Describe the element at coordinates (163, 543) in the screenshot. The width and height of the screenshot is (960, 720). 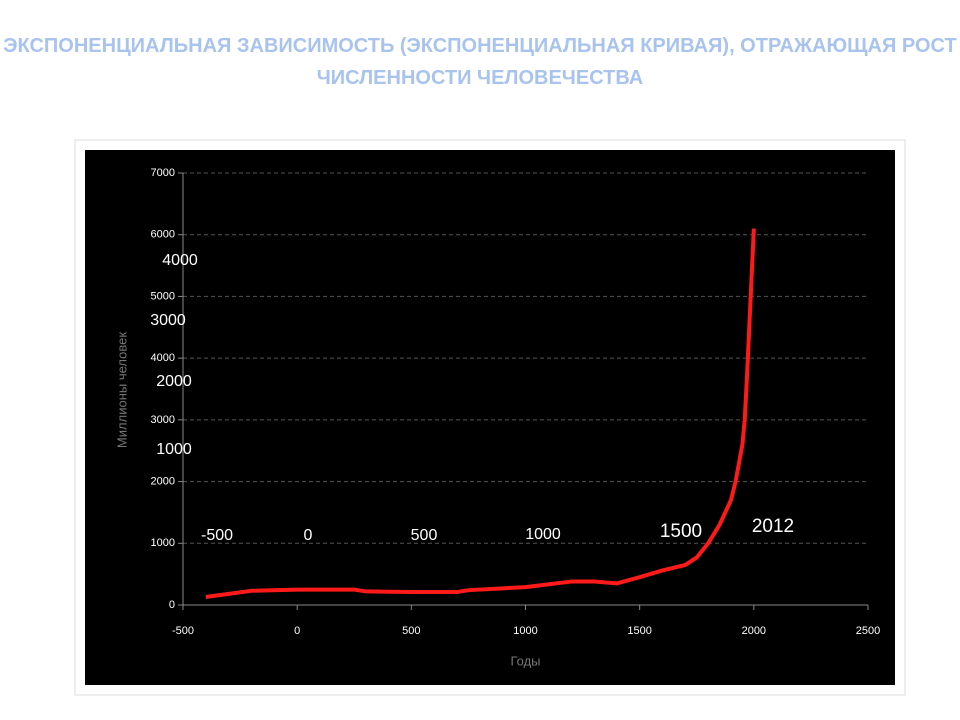
I see `y-tick-label: 1000` at that location.